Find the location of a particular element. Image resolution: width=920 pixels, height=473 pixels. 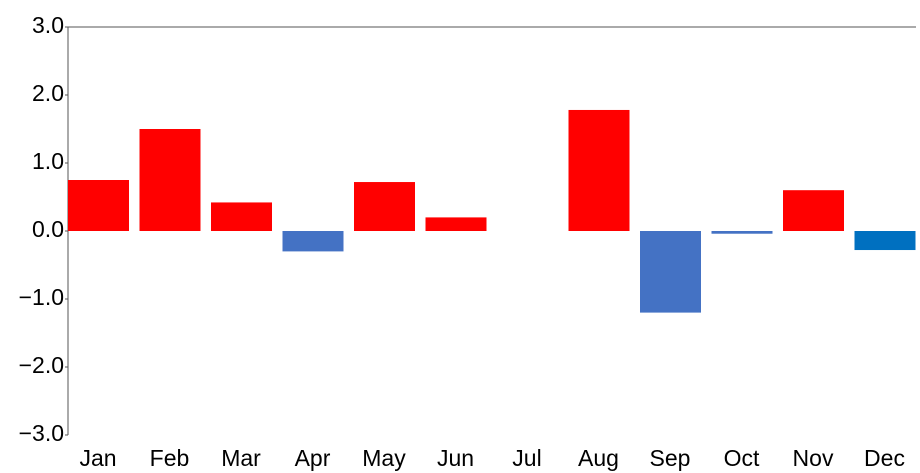

x-tick-label: Oct is located at coordinates (742, 458).